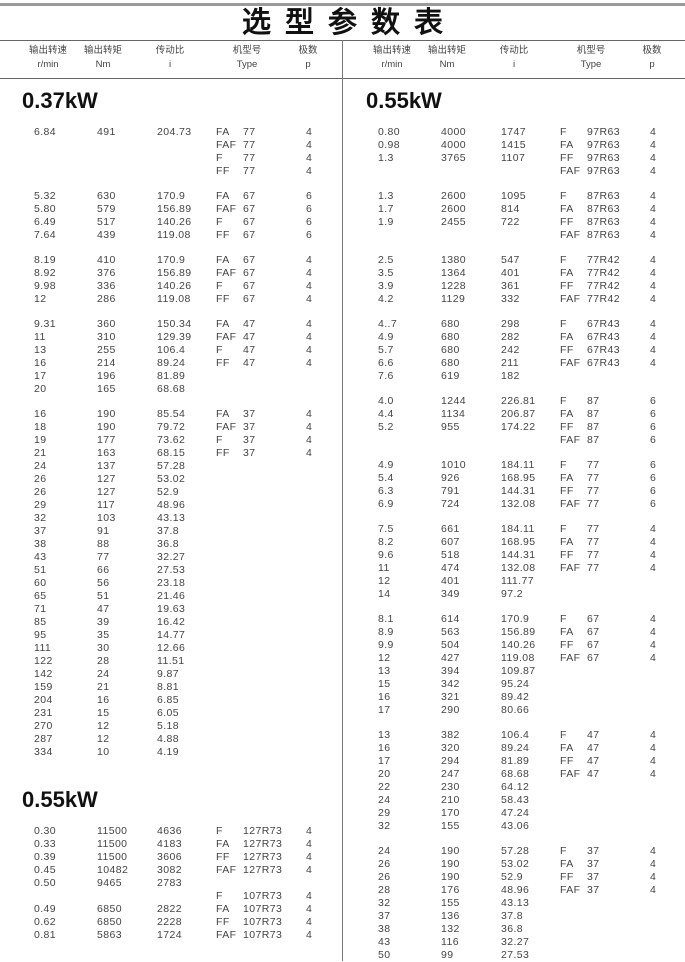  What do you see at coordinates (106, 389) in the screenshot?
I see `output-torque-cell: 165` at bounding box center [106, 389].